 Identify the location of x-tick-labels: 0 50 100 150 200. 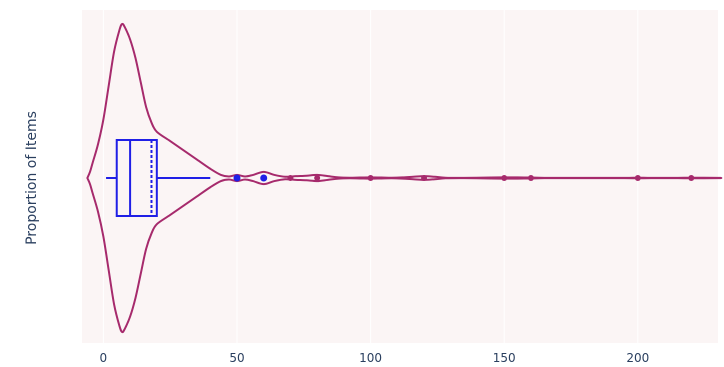
(375, 358).